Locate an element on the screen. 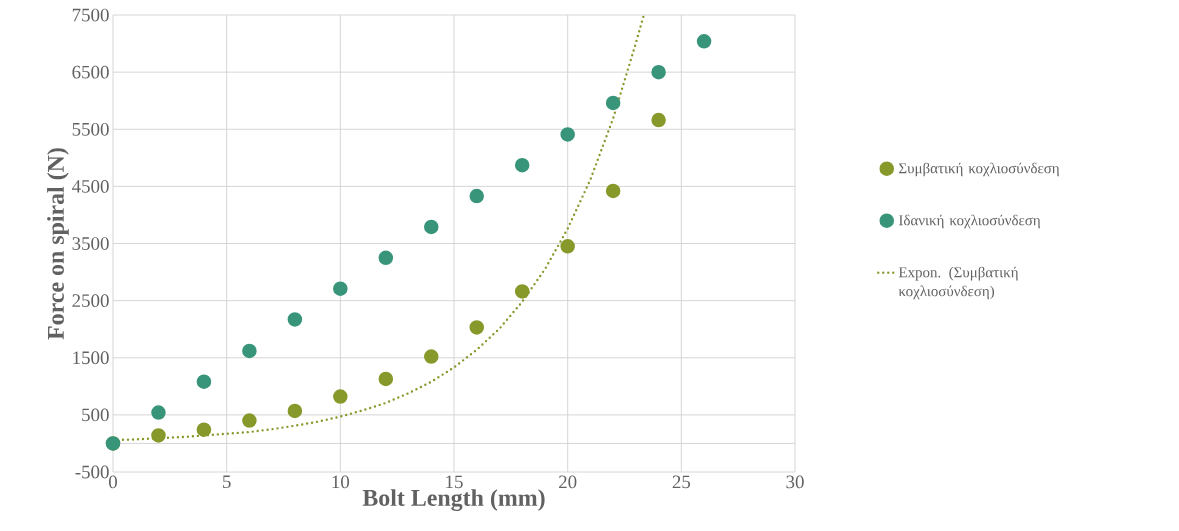 This screenshot has height=531, width=1179. y-tick-label: 500 is located at coordinates (95, 415).